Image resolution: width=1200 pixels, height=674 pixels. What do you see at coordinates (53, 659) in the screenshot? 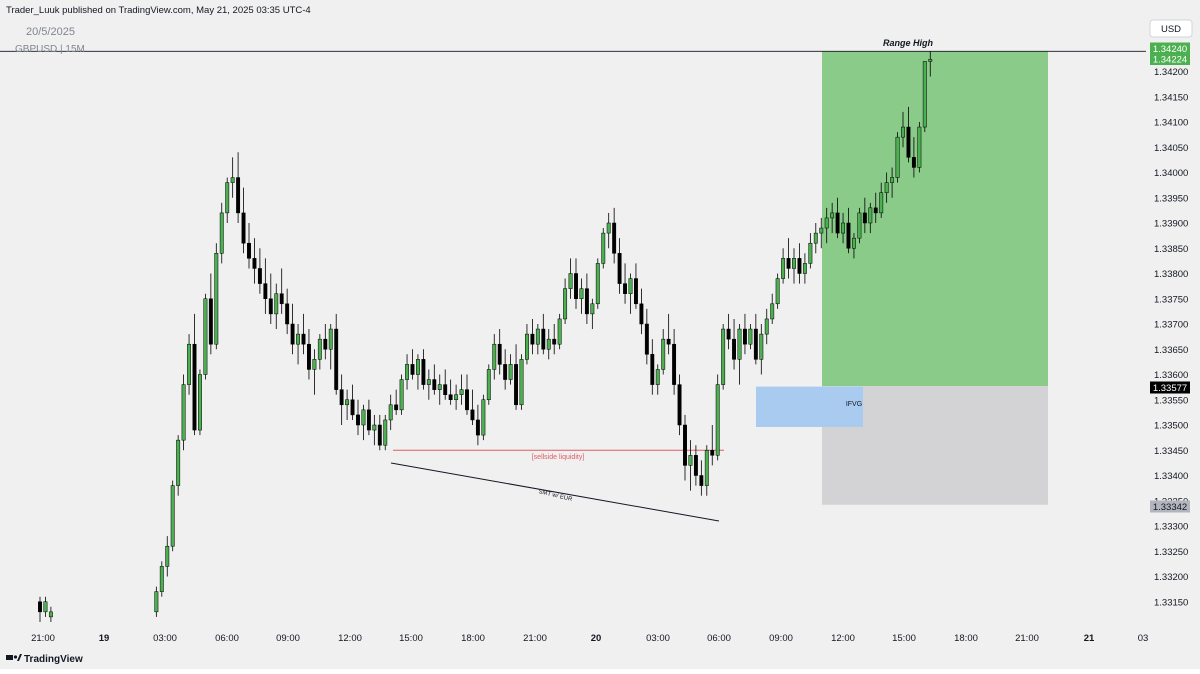
I see `tradingview-brand: TradingView` at bounding box center [53, 659].